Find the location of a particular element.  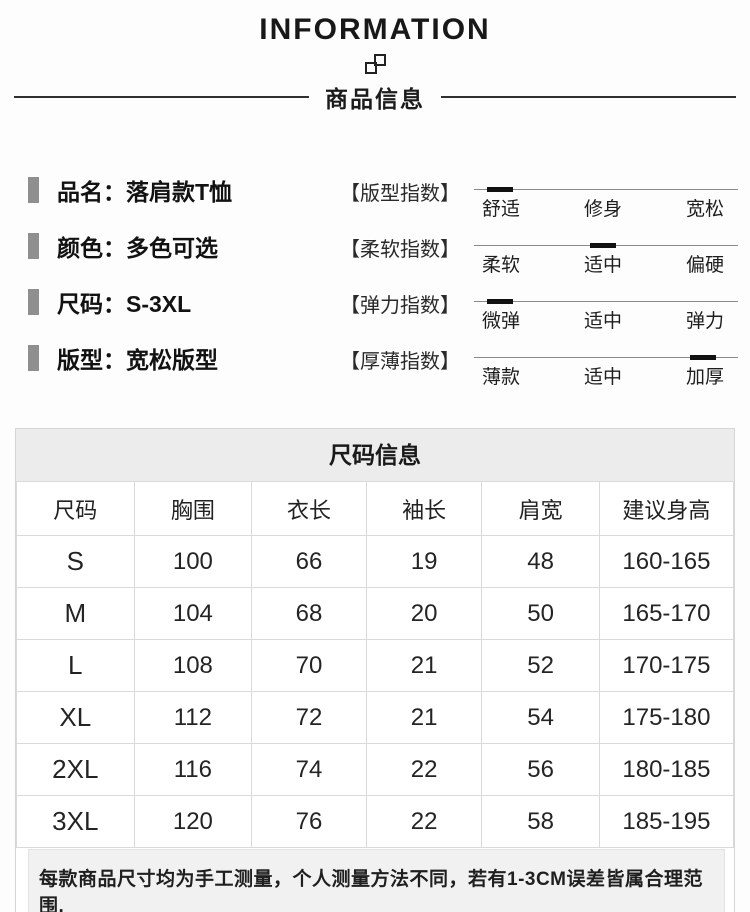

measure-cell: 112 is located at coordinates (193, 717).